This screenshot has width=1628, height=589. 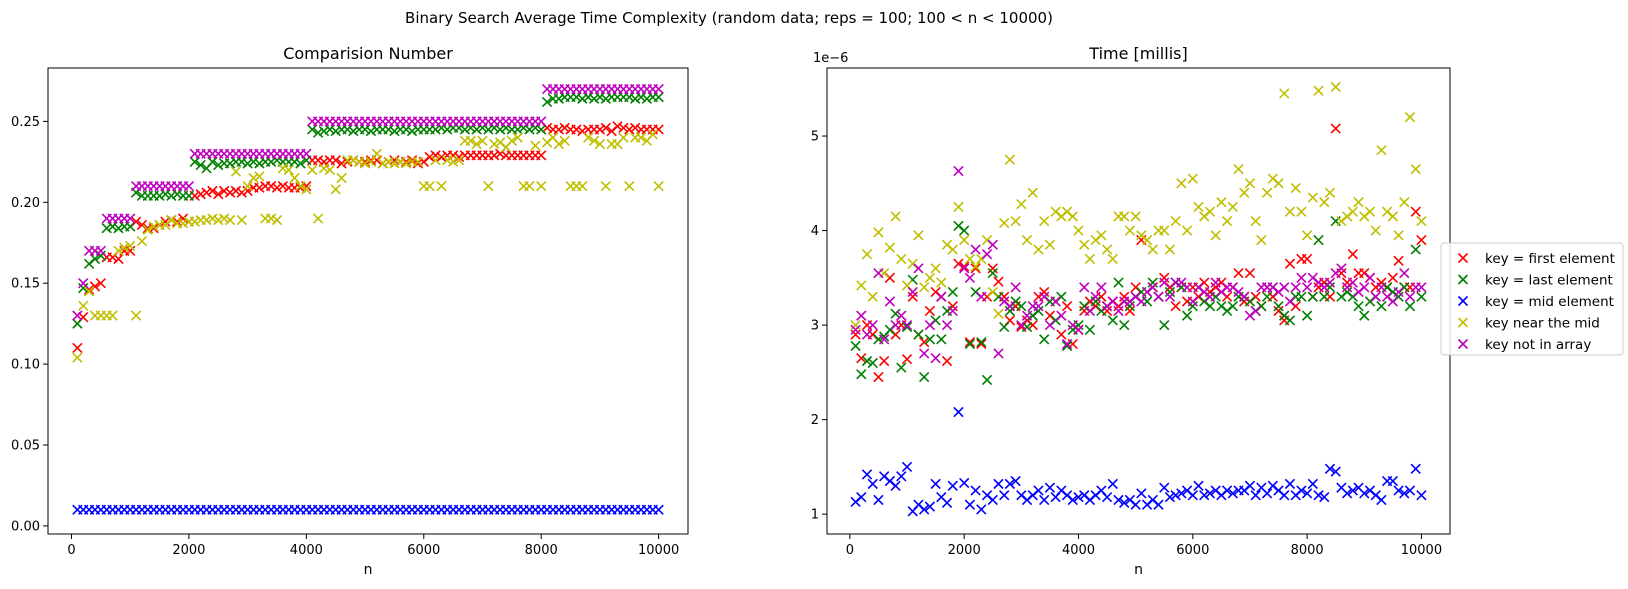 I want to click on y-tick-label: 0.25, so click(x=25, y=122).